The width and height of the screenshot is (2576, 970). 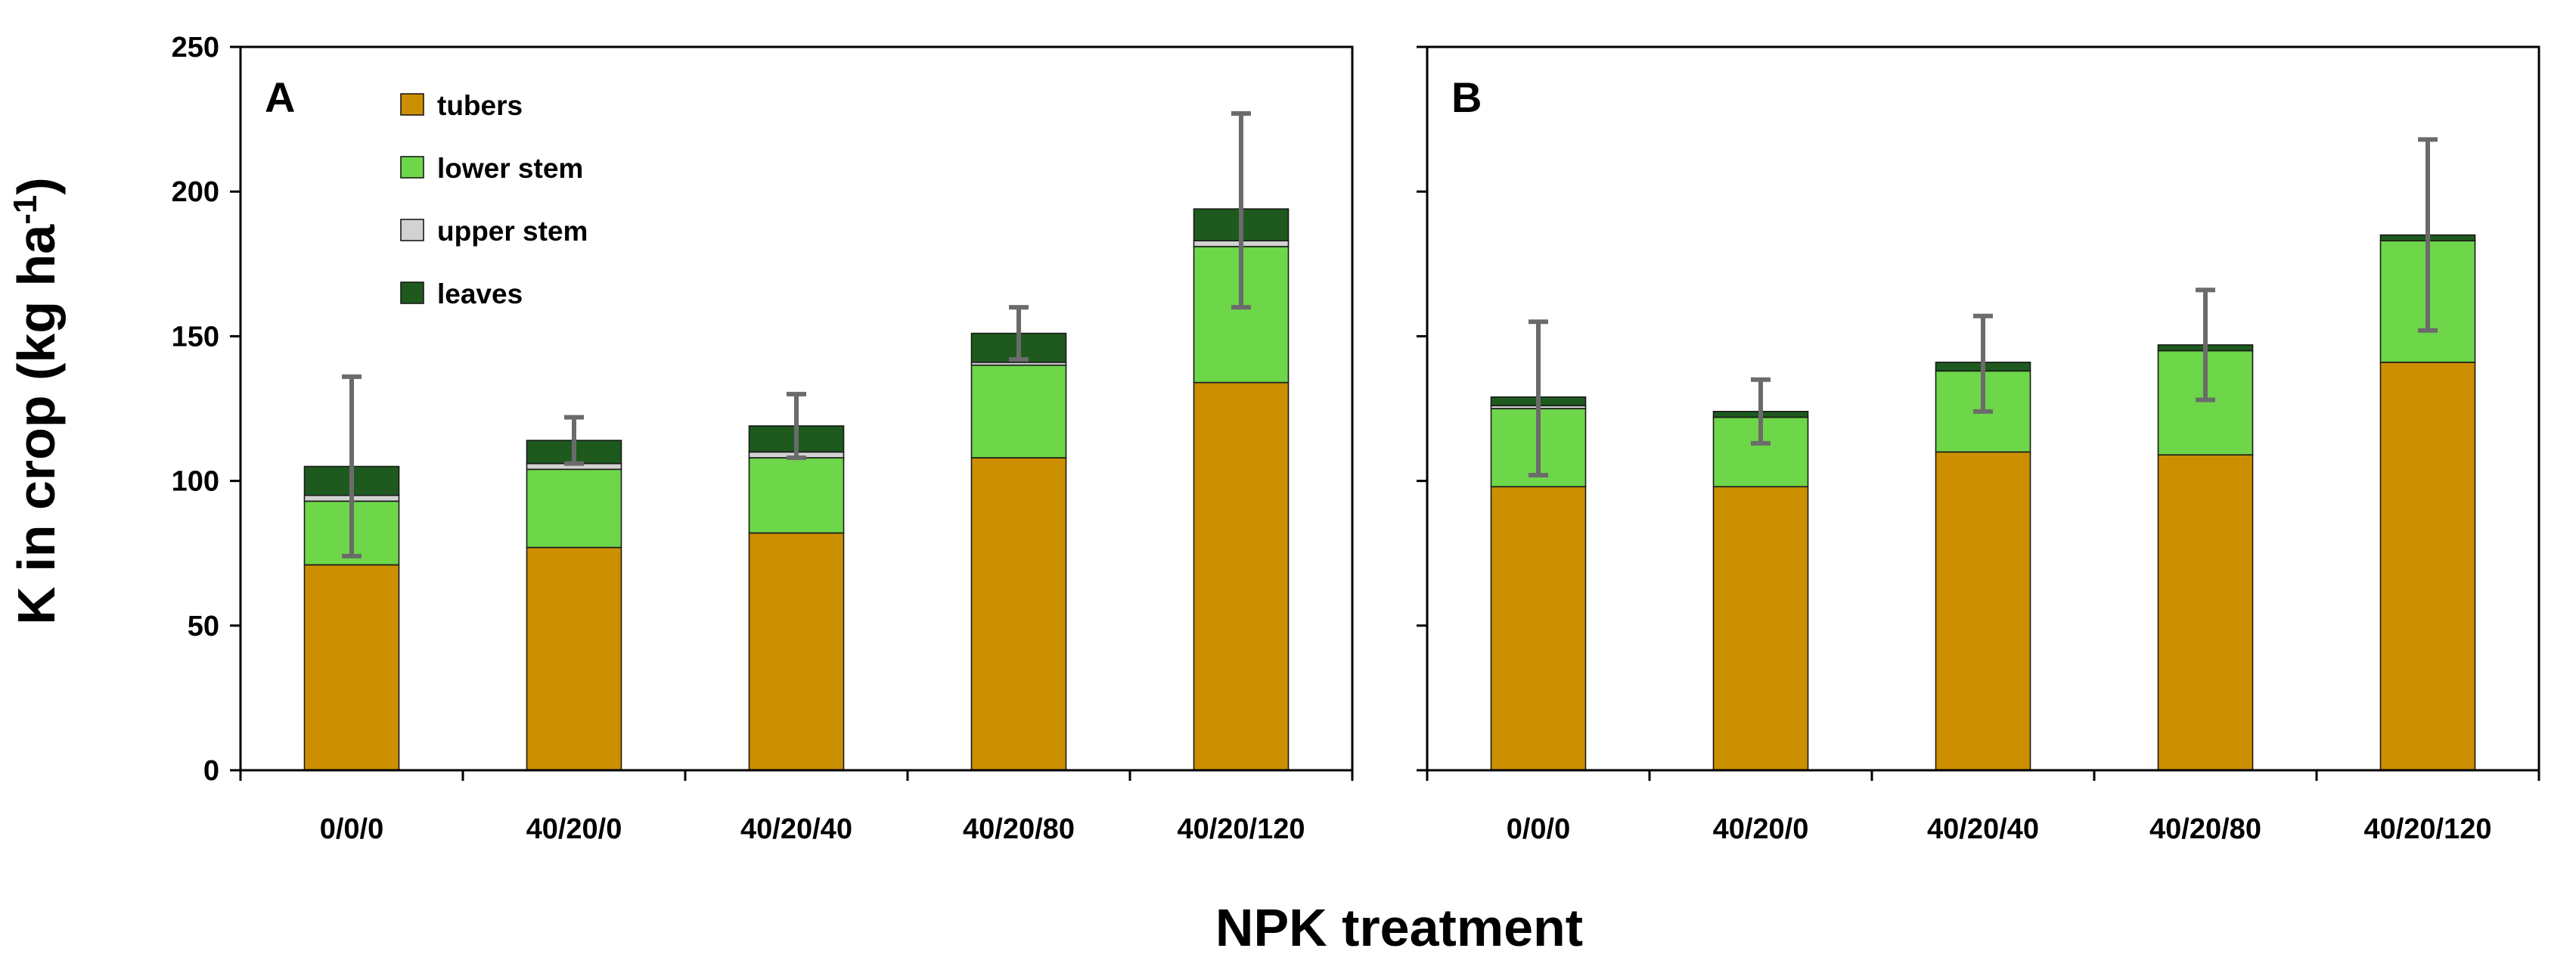 What do you see at coordinates (1018, 411) in the screenshot?
I see `bar-lower-stem-40/20/80` at bounding box center [1018, 411].